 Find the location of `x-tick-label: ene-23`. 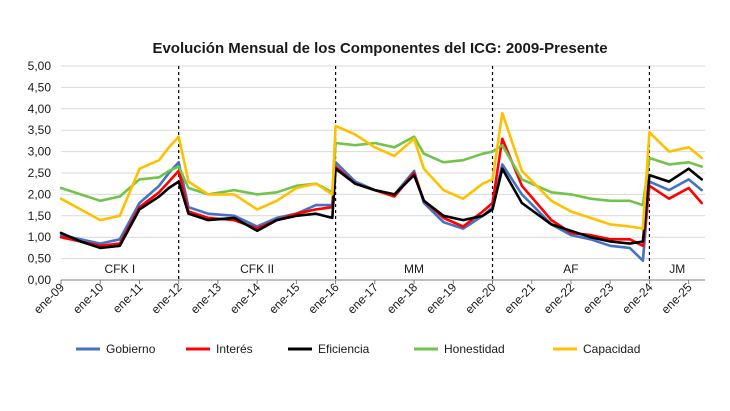

x-tick-label: ene-23 is located at coordinates (598, 298).